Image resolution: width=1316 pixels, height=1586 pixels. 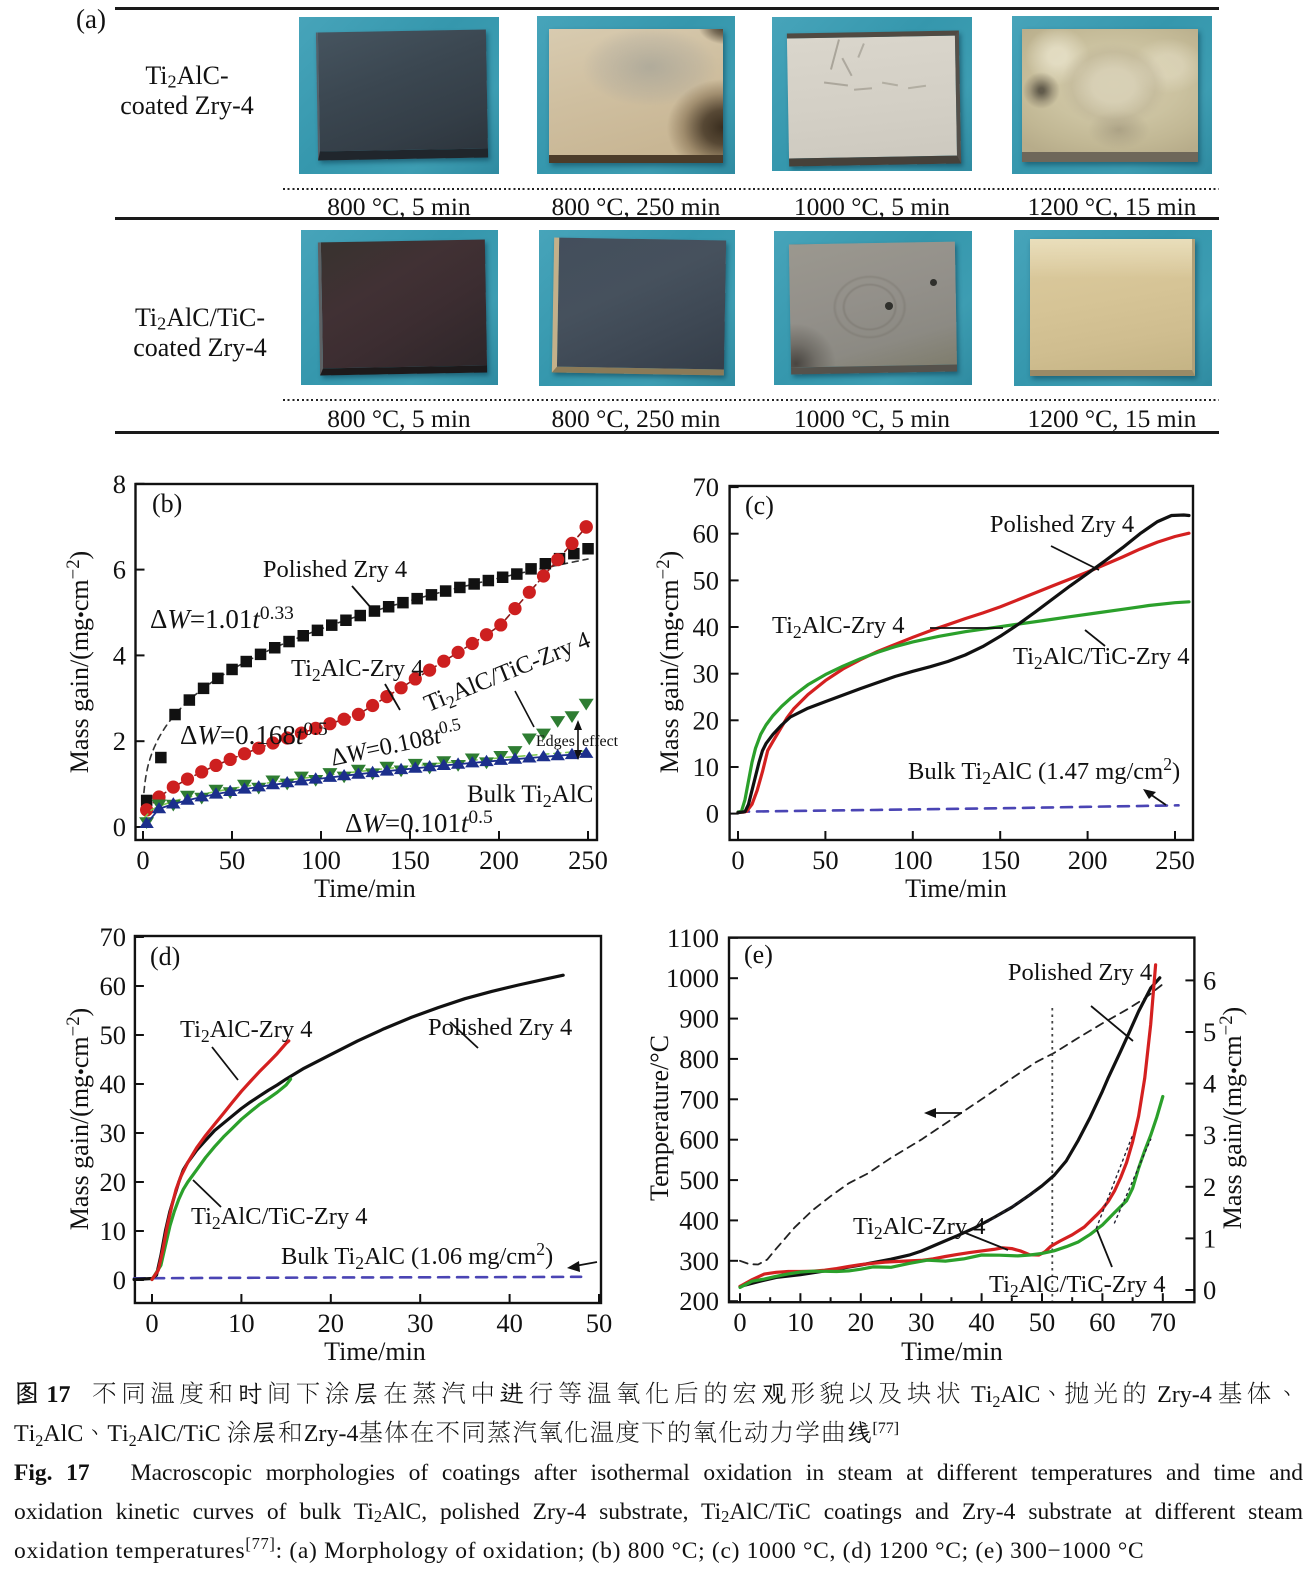 I want to click on svg-text: 3, so click(x=1209, y=1135).